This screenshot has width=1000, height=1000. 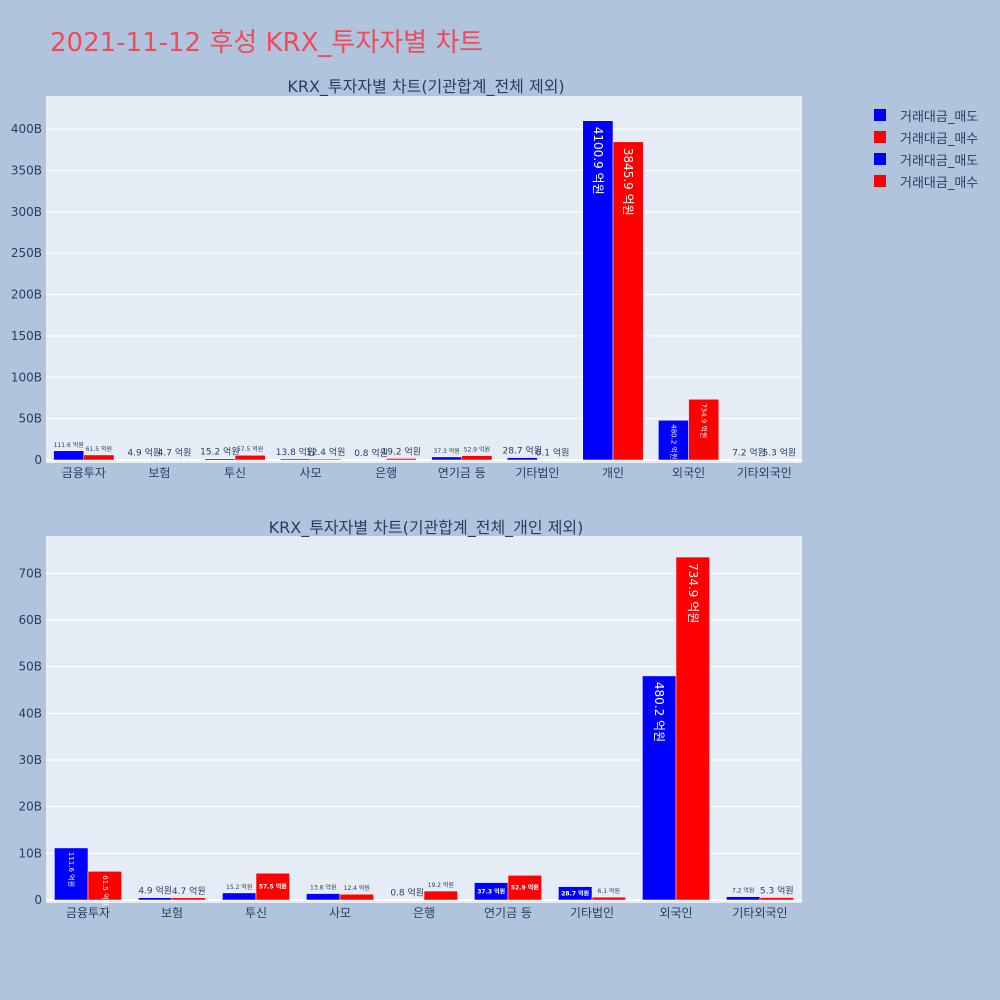 I want to click on y-tick-label: 150B, so click(x=26, y=336).